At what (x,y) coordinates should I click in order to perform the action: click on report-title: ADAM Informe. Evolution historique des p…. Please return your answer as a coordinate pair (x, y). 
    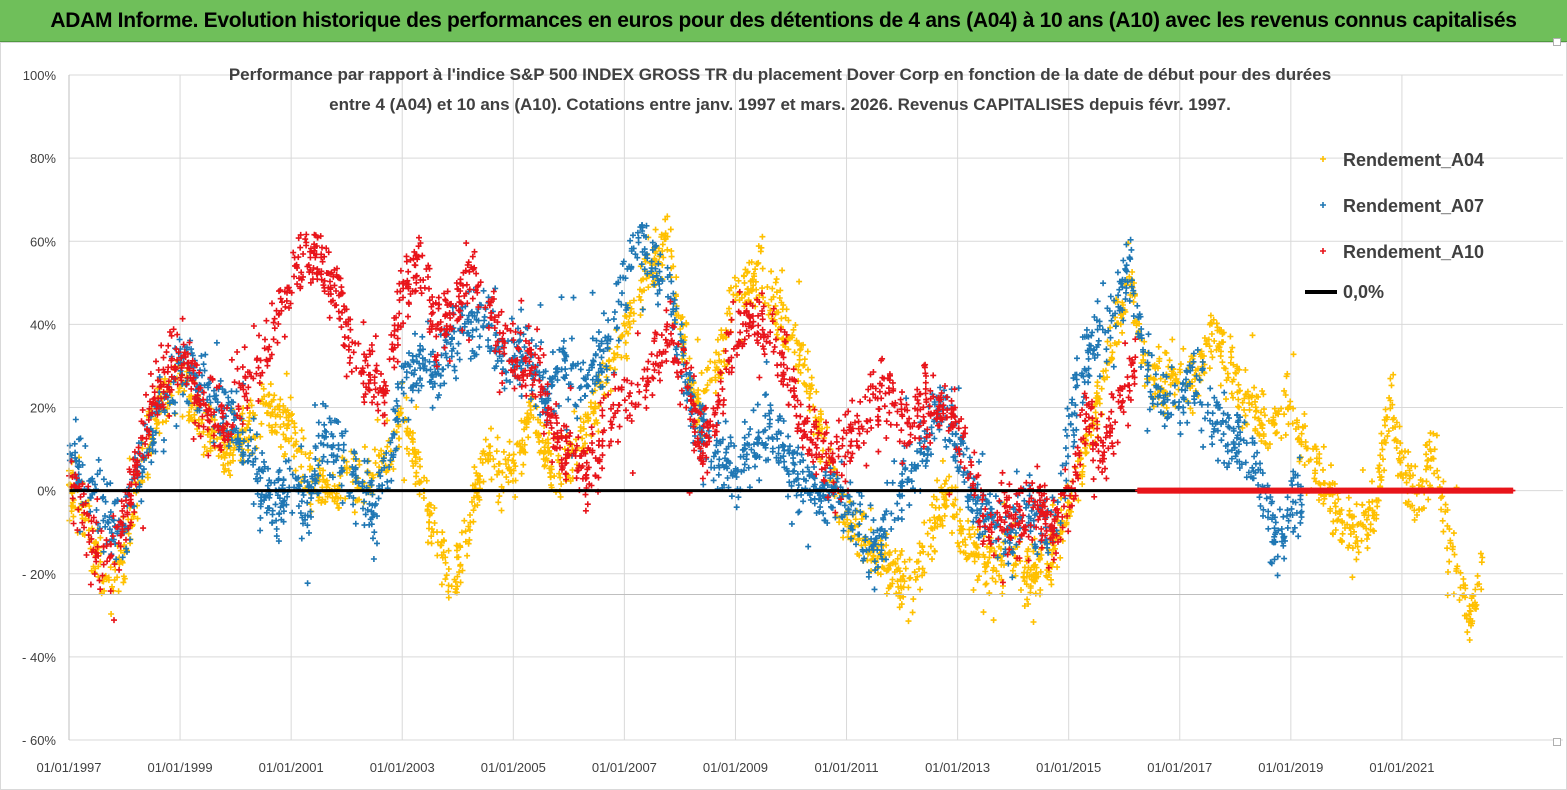
    Looking at the image, I should click on (783, 20).